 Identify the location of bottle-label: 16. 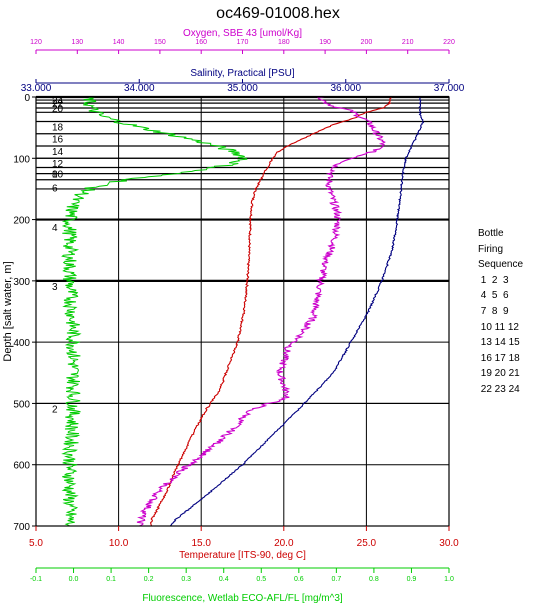
(58, 140).